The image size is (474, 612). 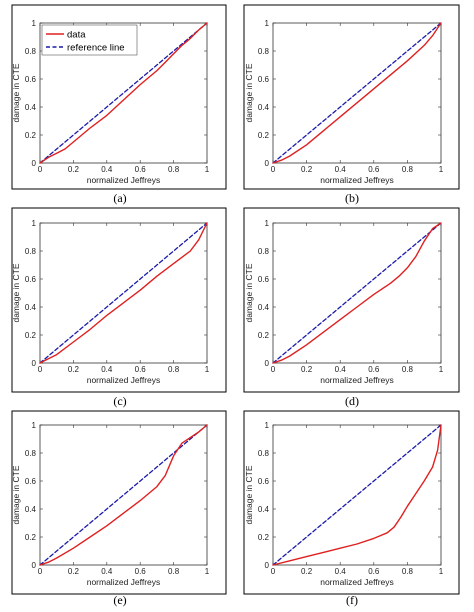 I want to click on legend: data reference line, so click(x=89, y=40).